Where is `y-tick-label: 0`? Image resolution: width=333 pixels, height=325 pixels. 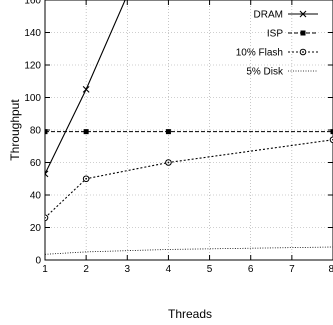 y-tick-label: 0 is located at coordinates (38, 261).